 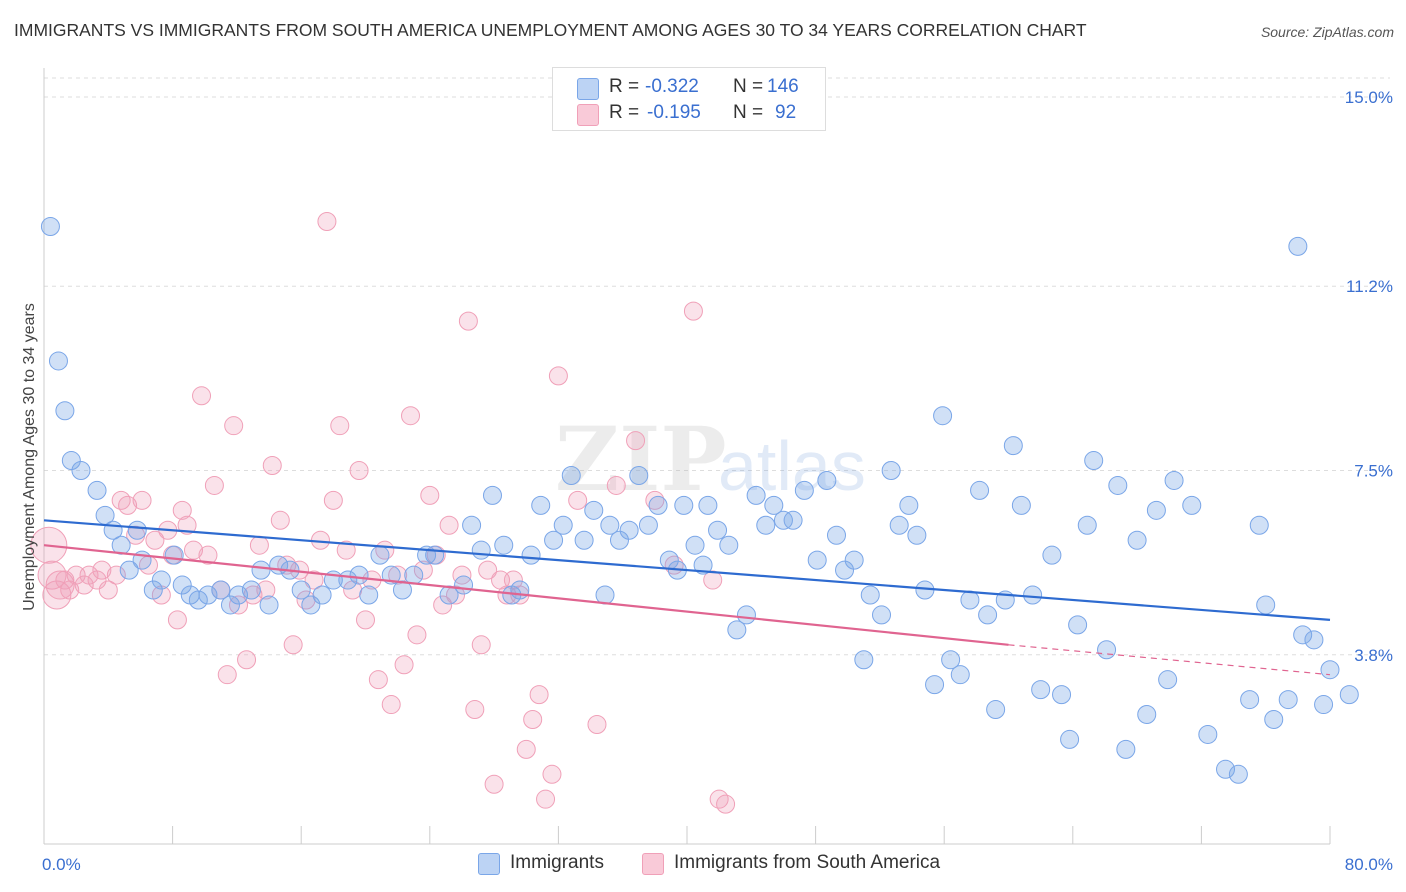 I want to click on legend-n-value: 146, so click(x=783, y=86).